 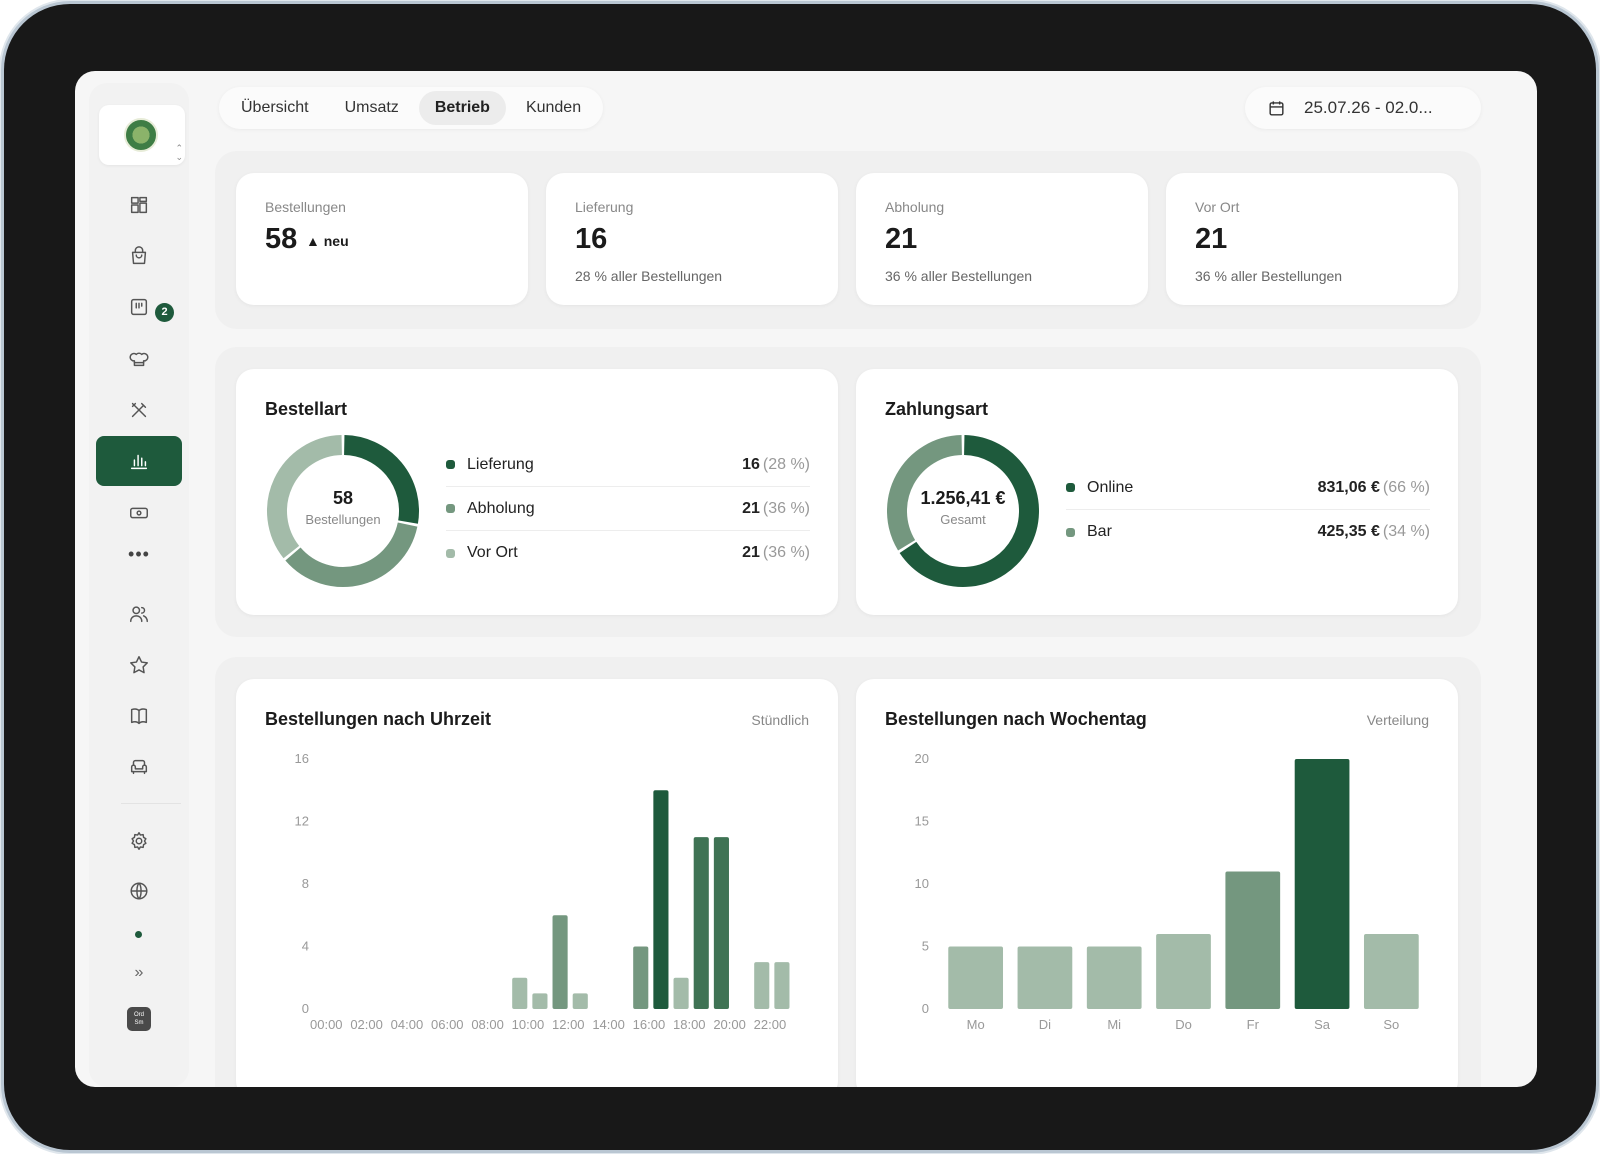 I want to click on legend-item-bar: Bar 425,35 € (34 %), so click(x=1248, y=532).